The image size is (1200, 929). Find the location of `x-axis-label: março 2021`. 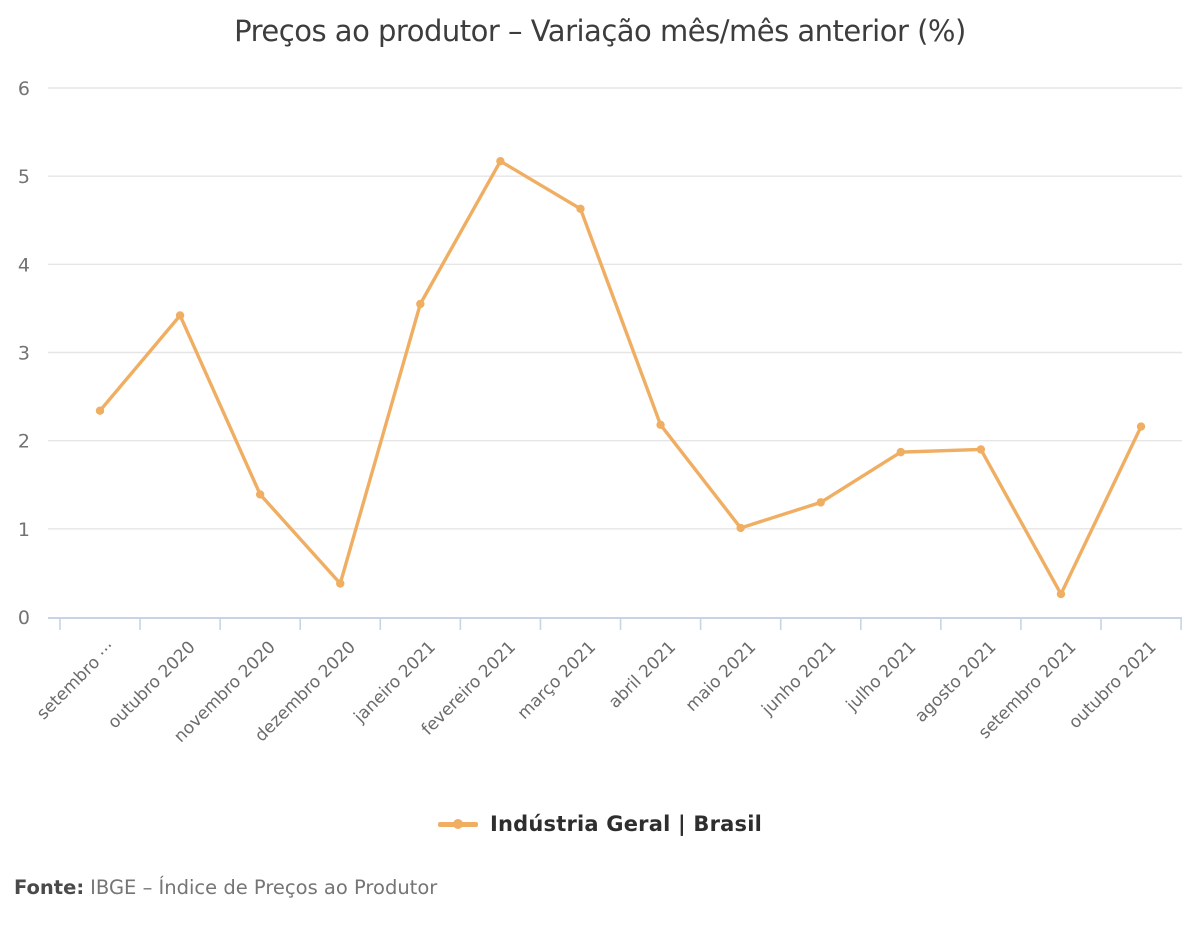

x-axis-label: março 2021 is located at coordinates (557, 680).